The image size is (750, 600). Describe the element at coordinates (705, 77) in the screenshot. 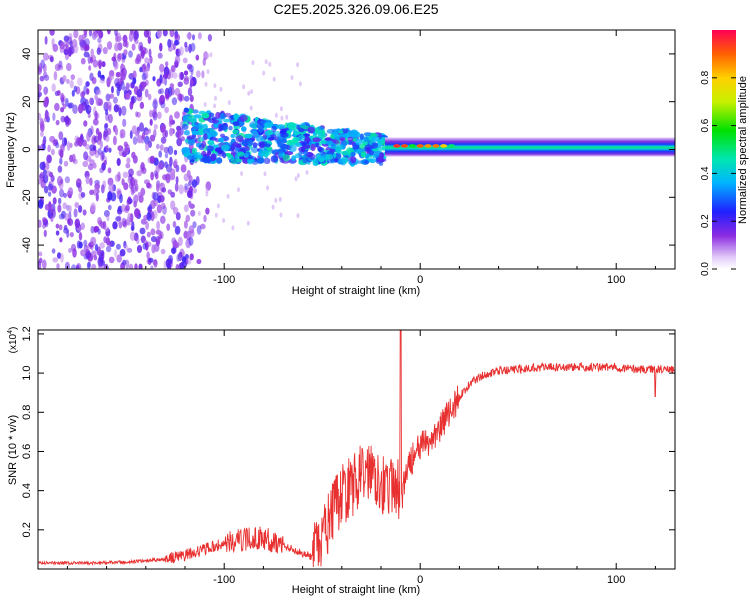

I see `colorbar-tick-label: 0.8` at that location.